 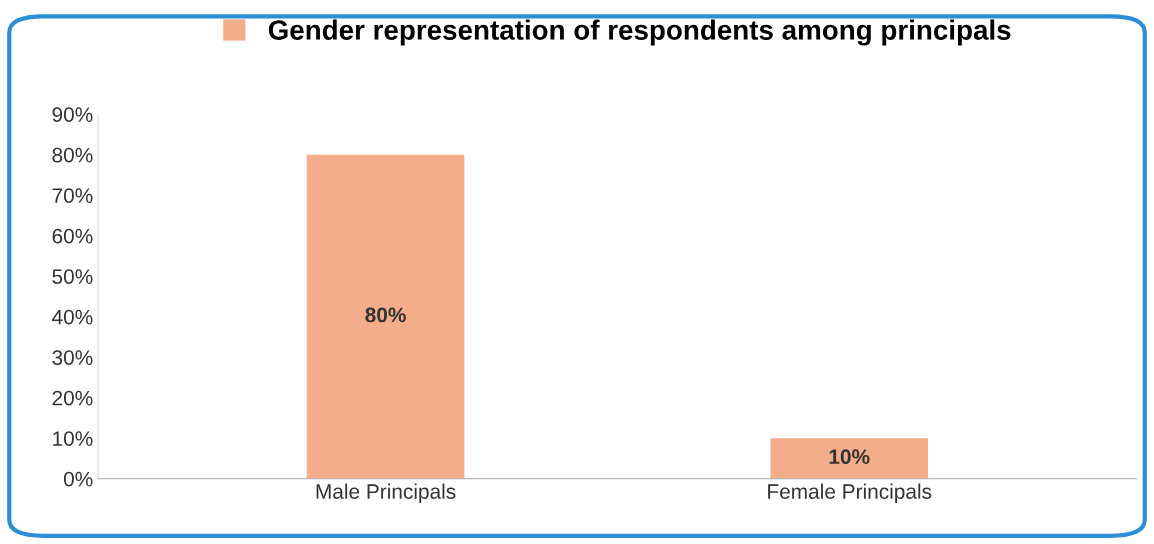 What do you see at coordinates (639, 32) in the screenshot?
I see `legend-label: Gender representation of respondents among principals` at bounding box center [639, 32].